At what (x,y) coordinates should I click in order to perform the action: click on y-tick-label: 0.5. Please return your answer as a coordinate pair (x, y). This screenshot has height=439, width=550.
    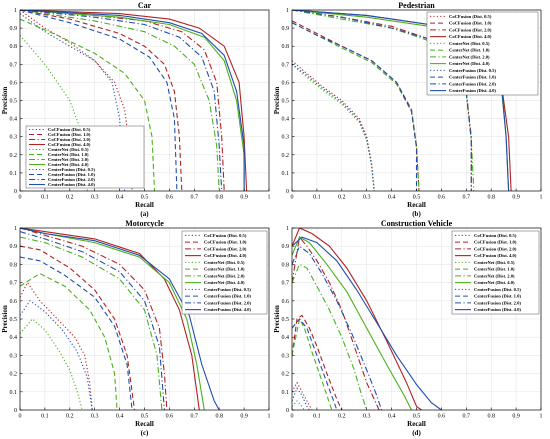
    Looking at the image, I should click on (14, 320).